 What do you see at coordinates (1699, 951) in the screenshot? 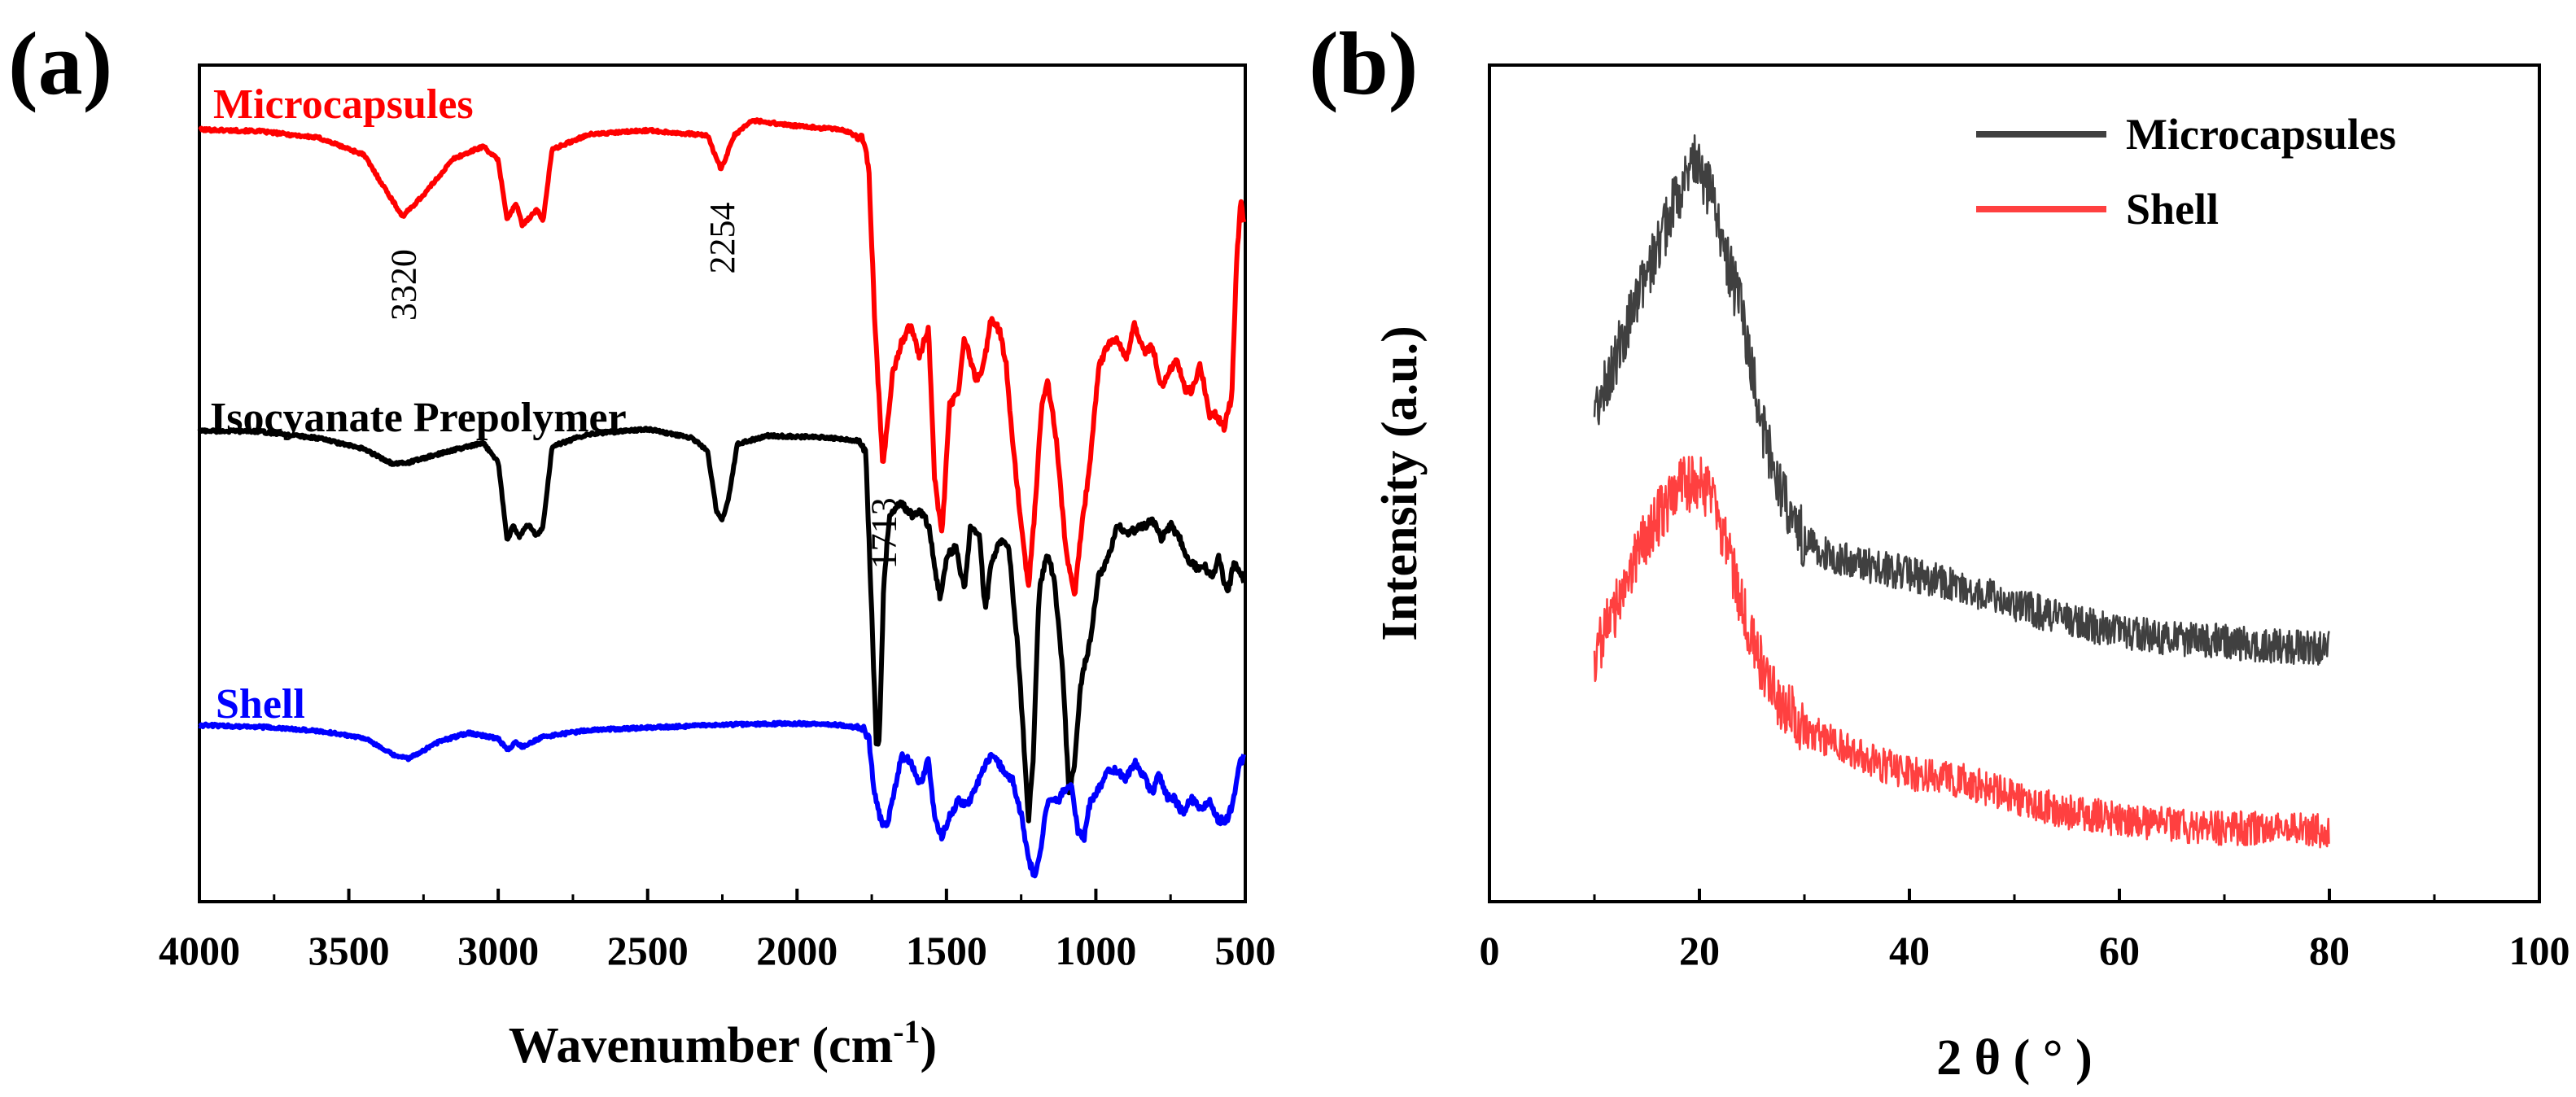
I see `xrd-x-tick-label: 20` at bounding box center [1699, 951].